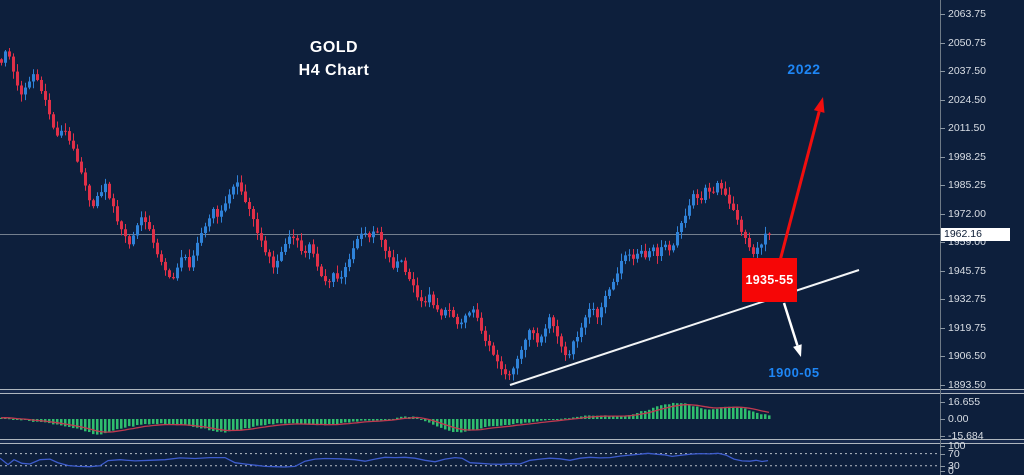  What do you see at coordinates (940, 237) in the screenshot?
I see `price-axis-border` at bounding box center [940, 237].